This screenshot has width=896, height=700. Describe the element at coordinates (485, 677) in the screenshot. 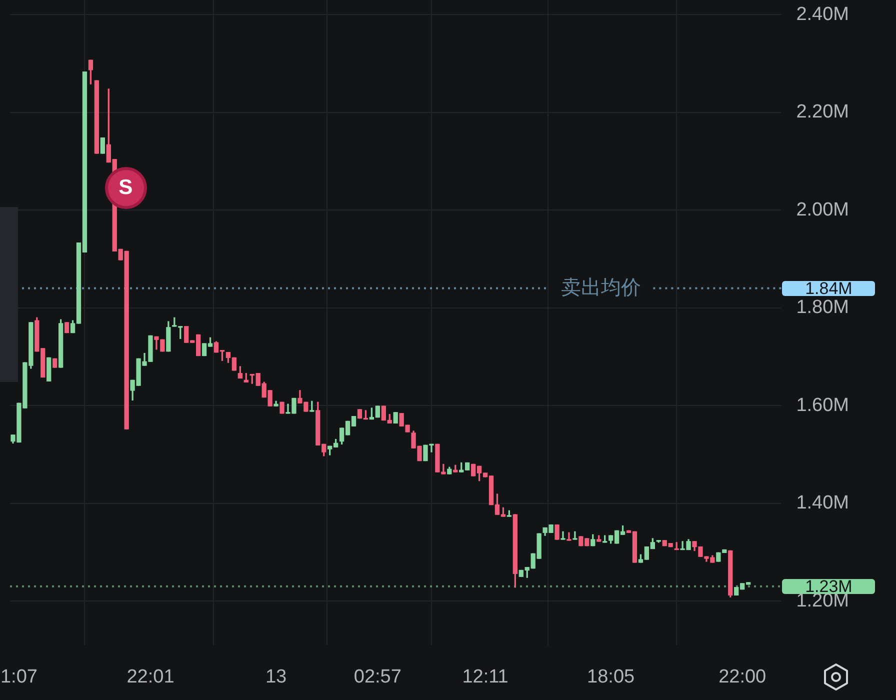

I see `x-tick-label: 12:11` at that location.